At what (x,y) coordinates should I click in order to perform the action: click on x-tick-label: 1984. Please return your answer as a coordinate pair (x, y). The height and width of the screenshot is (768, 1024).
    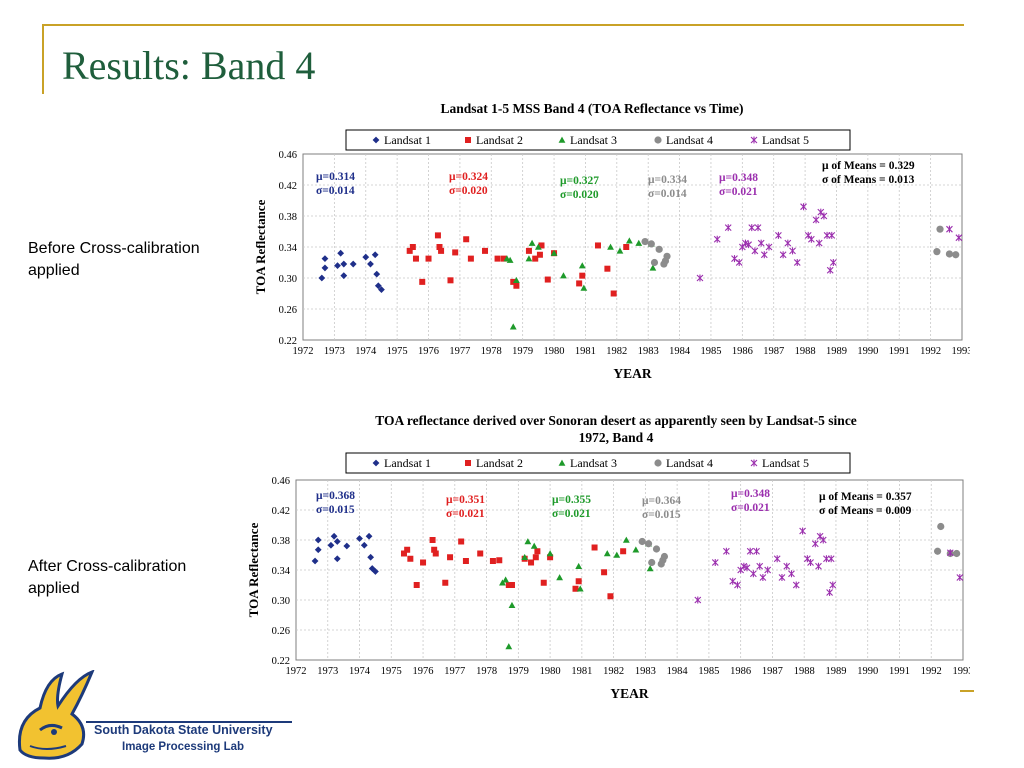
    Looking at the image, I should click on (680, 351).